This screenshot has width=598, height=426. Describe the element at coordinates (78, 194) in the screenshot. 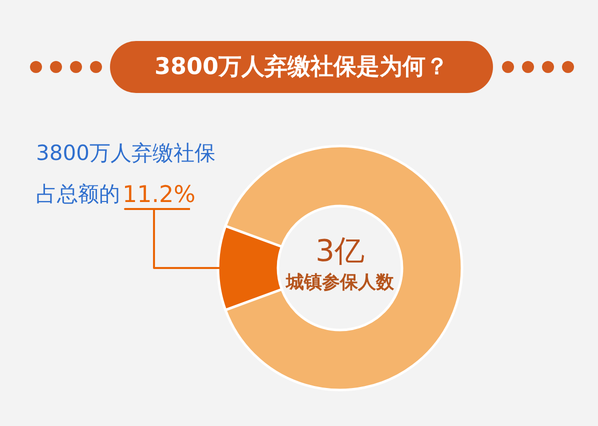

I see `text: 占总额的` at that location.